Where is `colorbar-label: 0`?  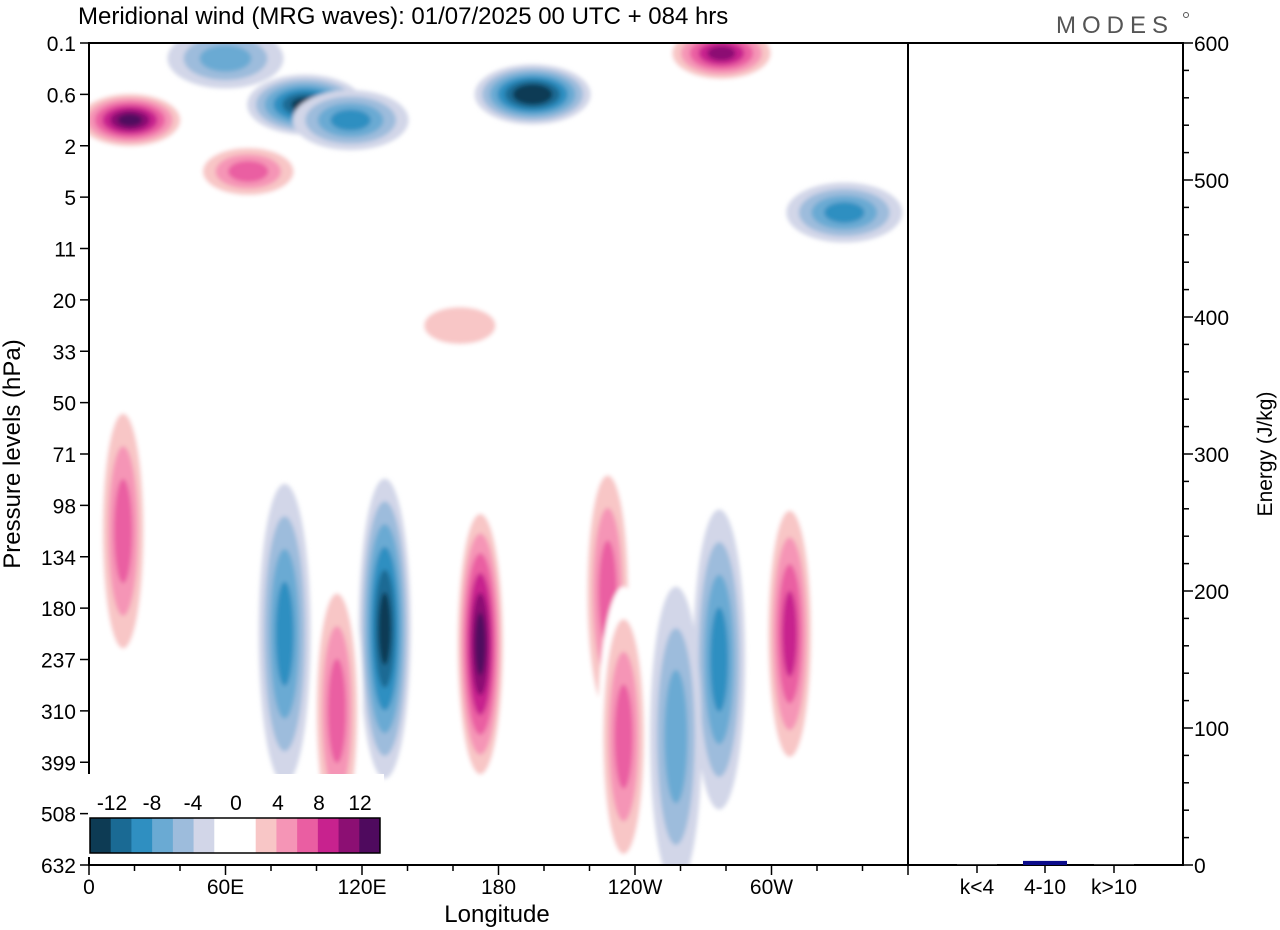 colorbar-label: 0 is located at coordinates (236, 803).